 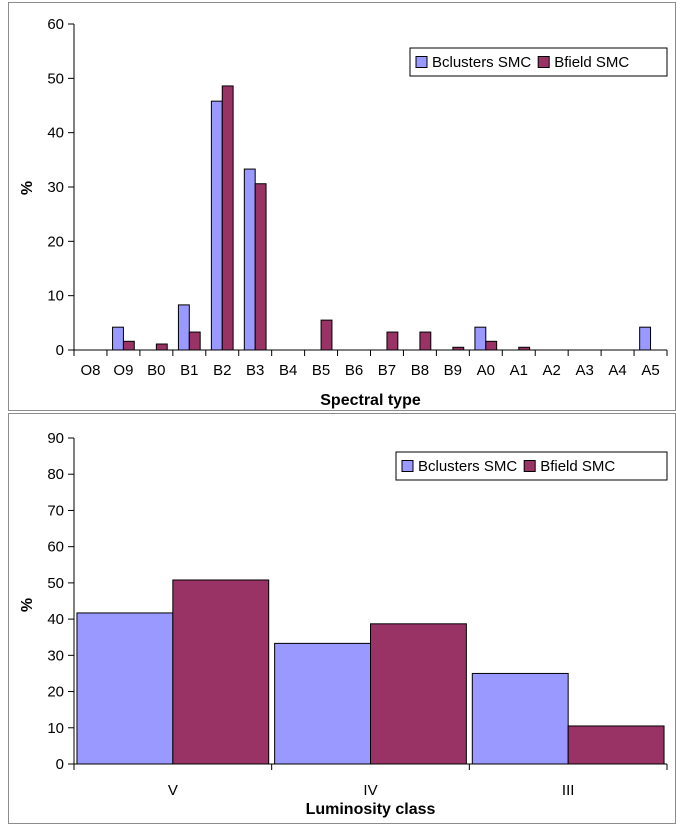 What do you see at coordinates (288, 370) in the screenshot?
I see `x-tick-label: B4` at bounding box center [288, 370].